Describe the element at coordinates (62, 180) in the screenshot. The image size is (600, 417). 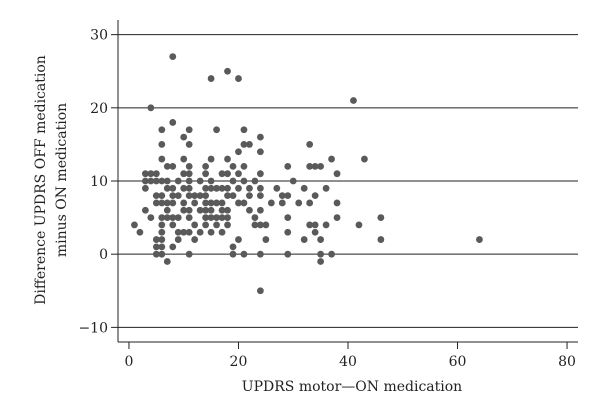
I see `y-axis-title-line2: minus ON medication` at that location.